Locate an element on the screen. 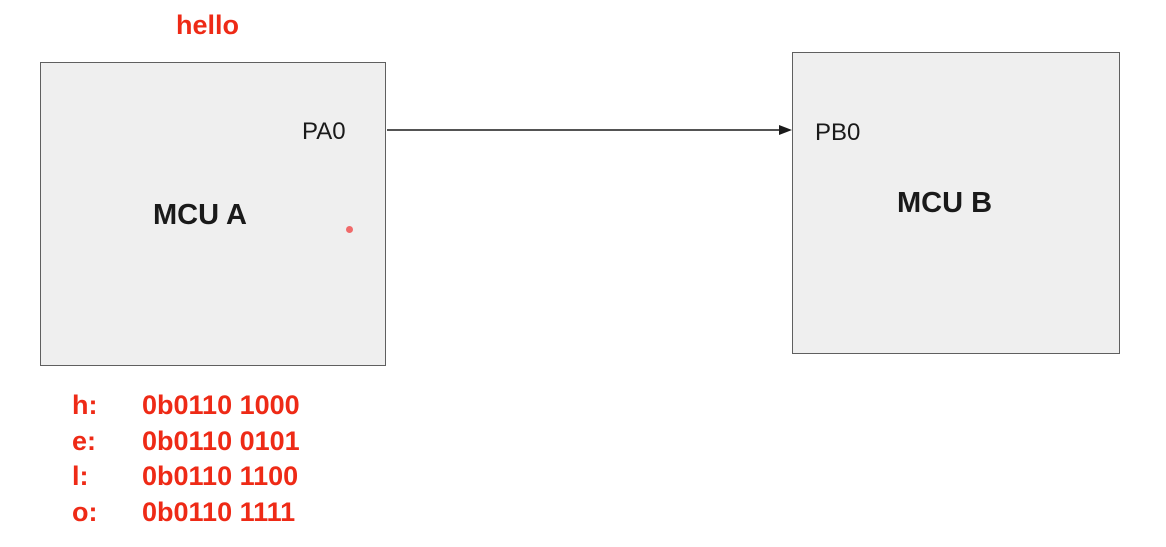 The image size is (1166, 547). encoding-char: l: is located at coordinates (80, 476).